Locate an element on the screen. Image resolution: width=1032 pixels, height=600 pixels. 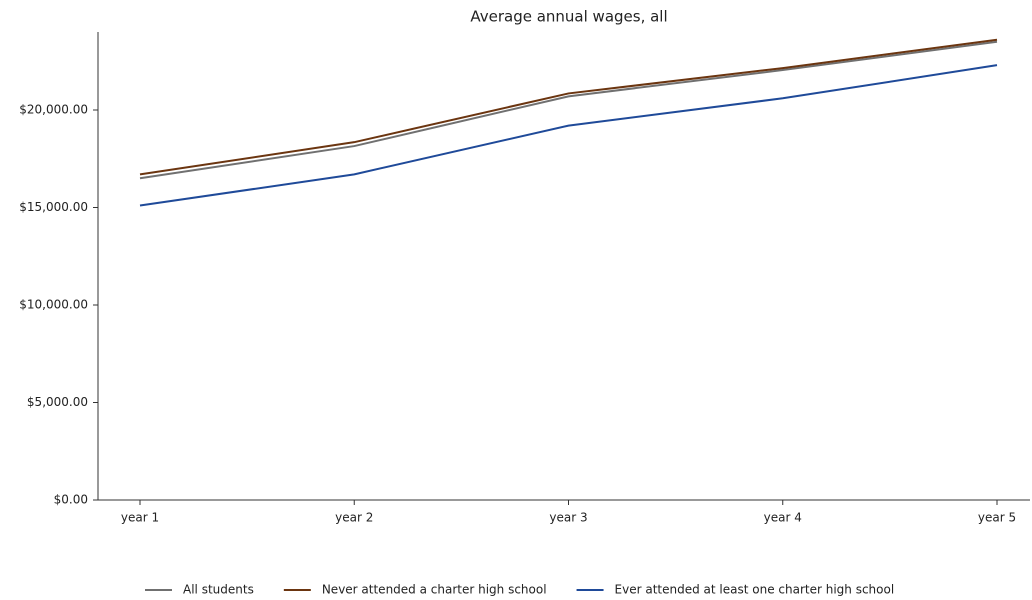
y-tick-label: $20,000.00 is located at coordinates (53, 110).